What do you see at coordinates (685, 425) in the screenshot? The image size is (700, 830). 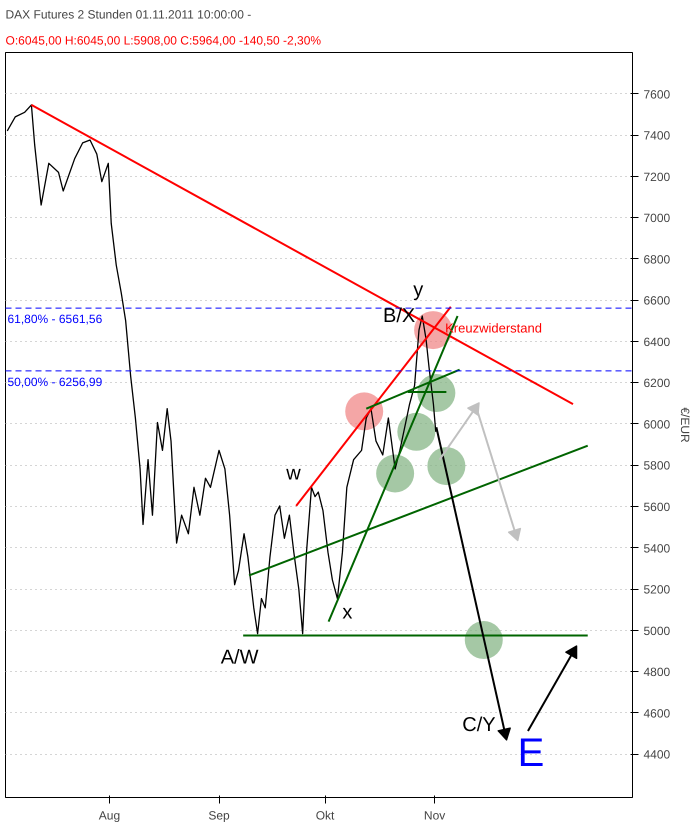 I see `y-axis-title: €/EUR` at bounding box center [685, 425].